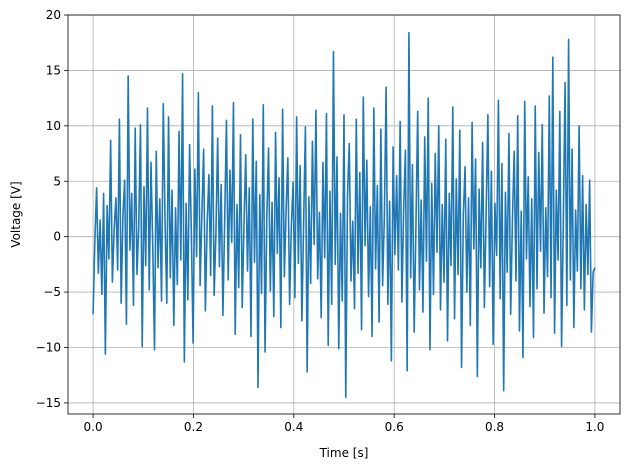  I want to click on x-tick-label: 1.0, so click(594, 427).